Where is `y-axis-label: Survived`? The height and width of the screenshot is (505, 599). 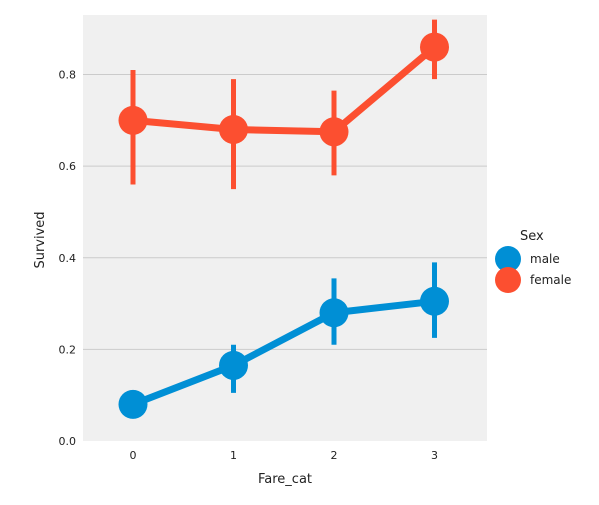 y-axis-label: Survived is located at coordinates (40, 239).